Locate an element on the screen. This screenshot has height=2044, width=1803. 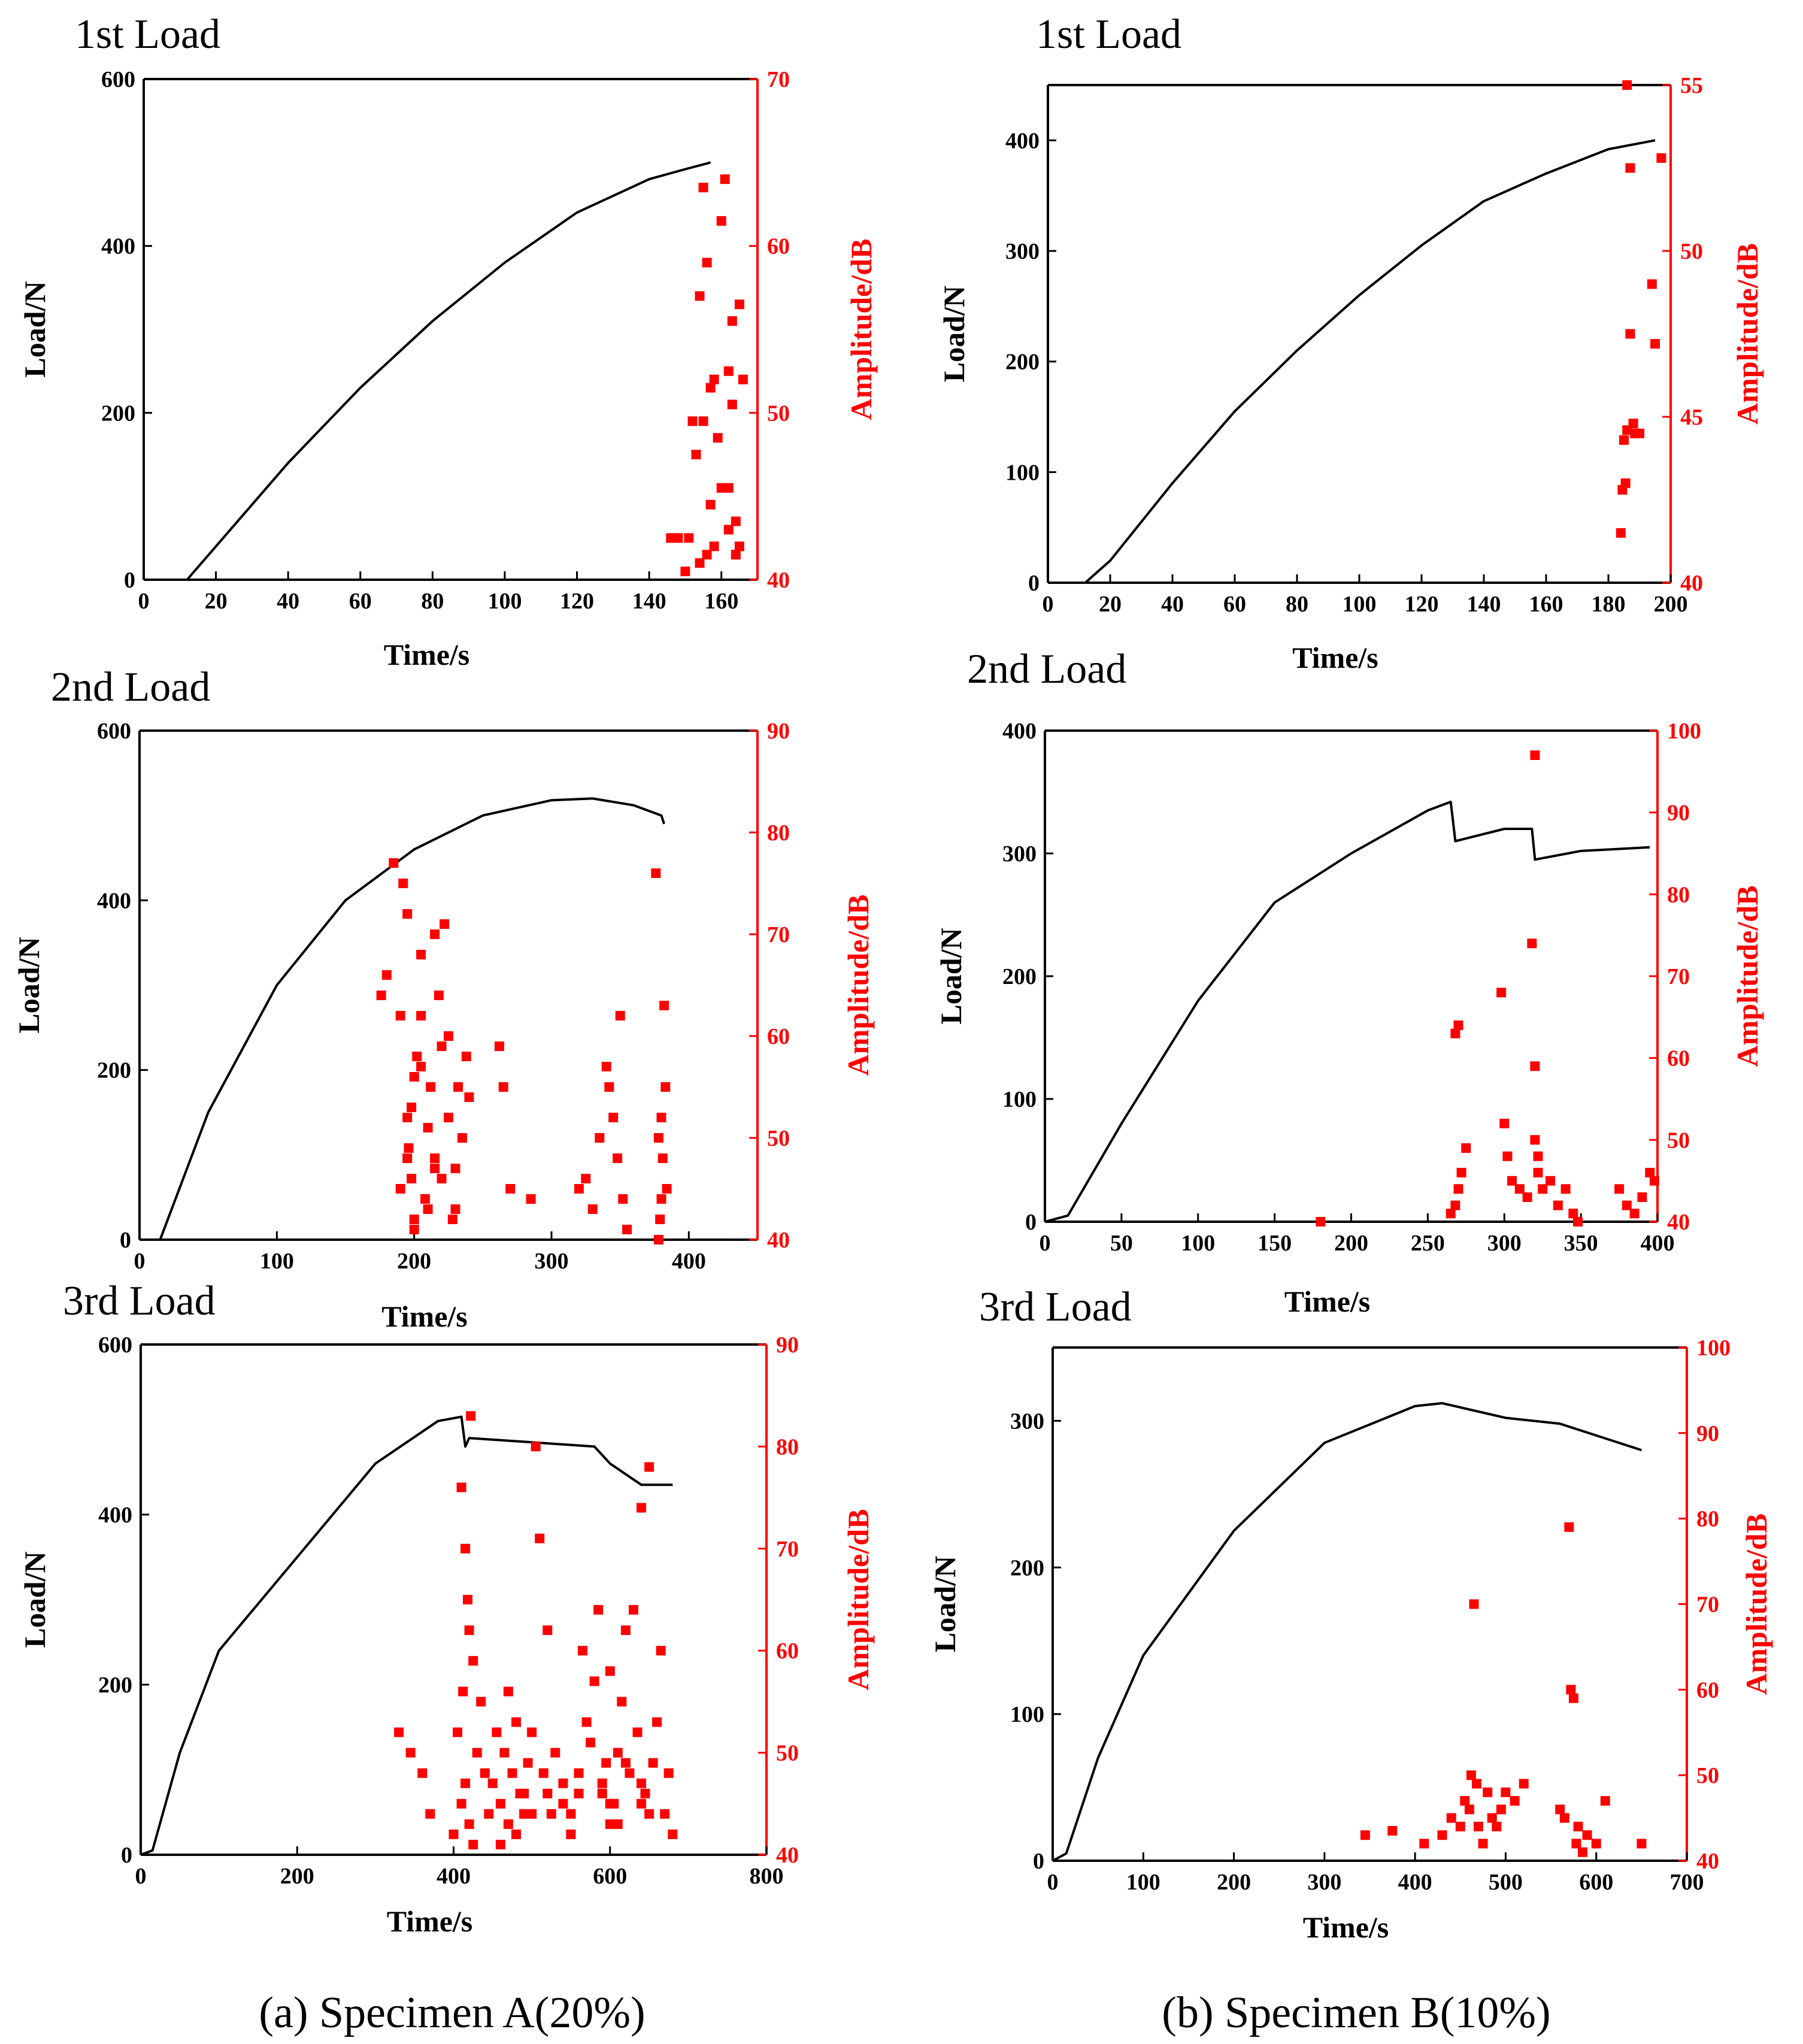
x-tick-label: 40 is located at coordinates (288, 601).